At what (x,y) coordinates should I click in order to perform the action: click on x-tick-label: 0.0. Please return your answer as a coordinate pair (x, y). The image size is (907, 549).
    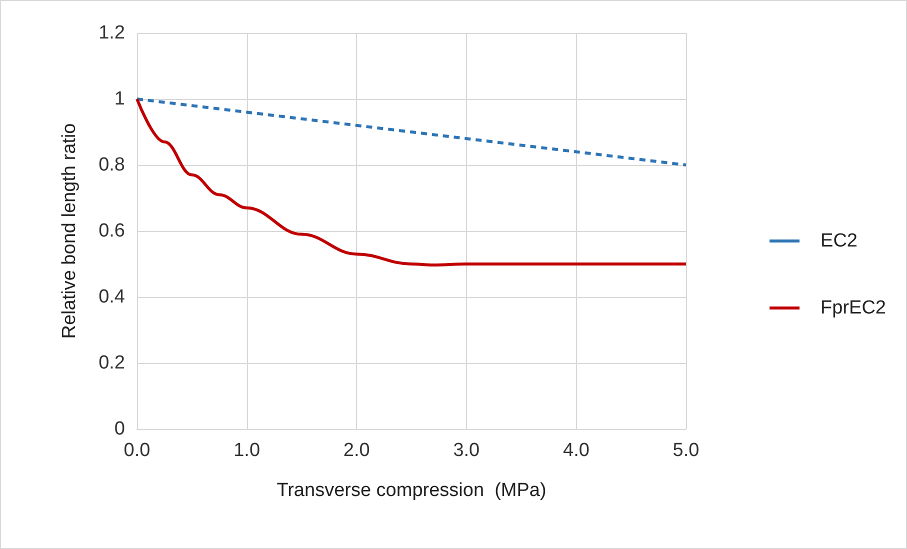
    Looking at the image, I should click on (137, 450).